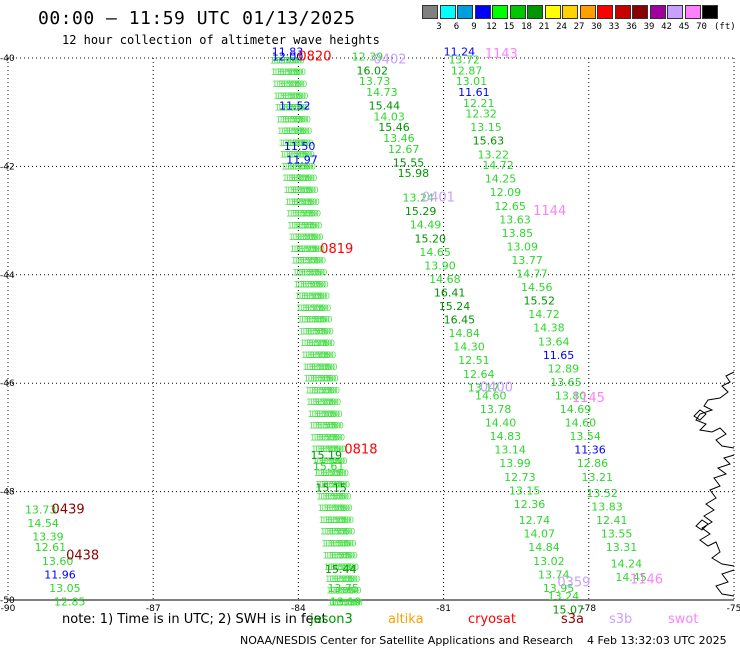 Image resolution: width=740 pixels, height=650 pixels. I want to click on wave-height-value: 14.83, so click(505, 436).